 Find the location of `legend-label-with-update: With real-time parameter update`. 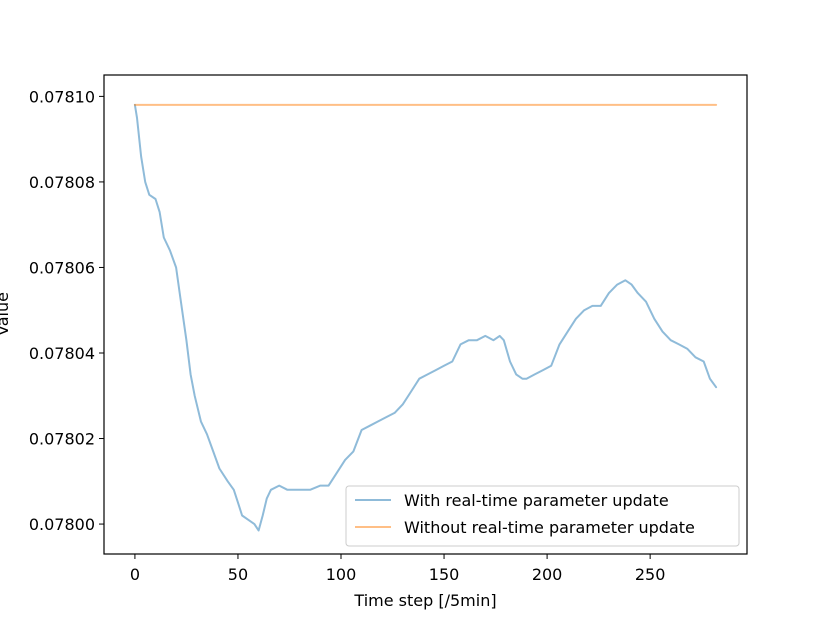

legend-label-with-update: With real-time parameter update is located at coordinates (536, 500).